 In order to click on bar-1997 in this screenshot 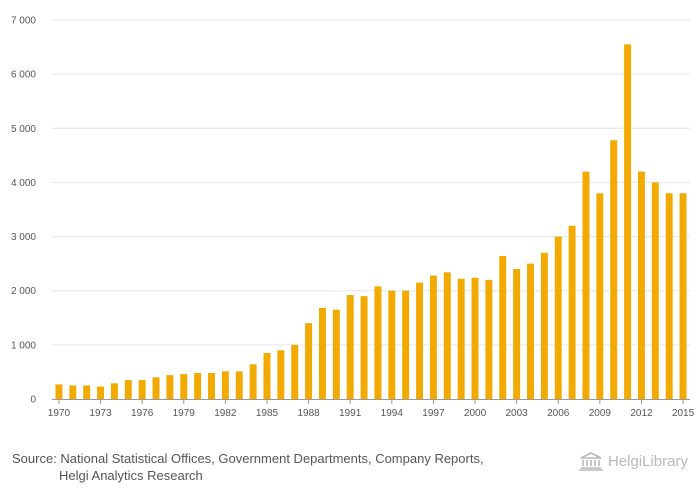, I will do `click(433, 337)`.